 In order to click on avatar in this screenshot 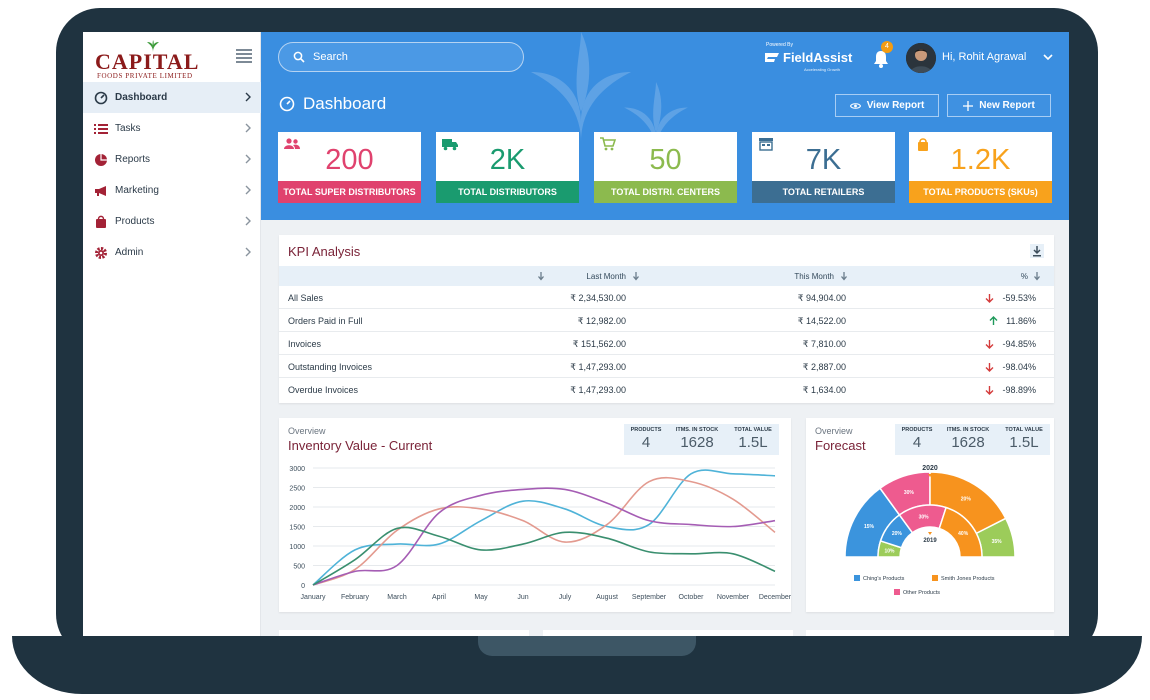, I will do `click(921, 58)`.